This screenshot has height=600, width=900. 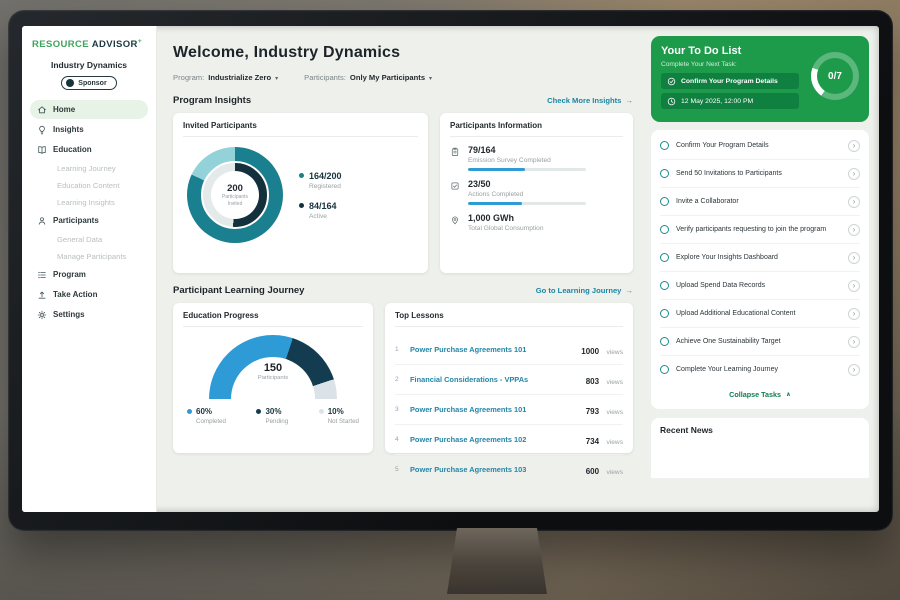 What do you see at coordinates (536, 224) in the screenshot?
I see `stat-row: 1,000 GWh Total Global Consumption` at bounding box center [536, 224].